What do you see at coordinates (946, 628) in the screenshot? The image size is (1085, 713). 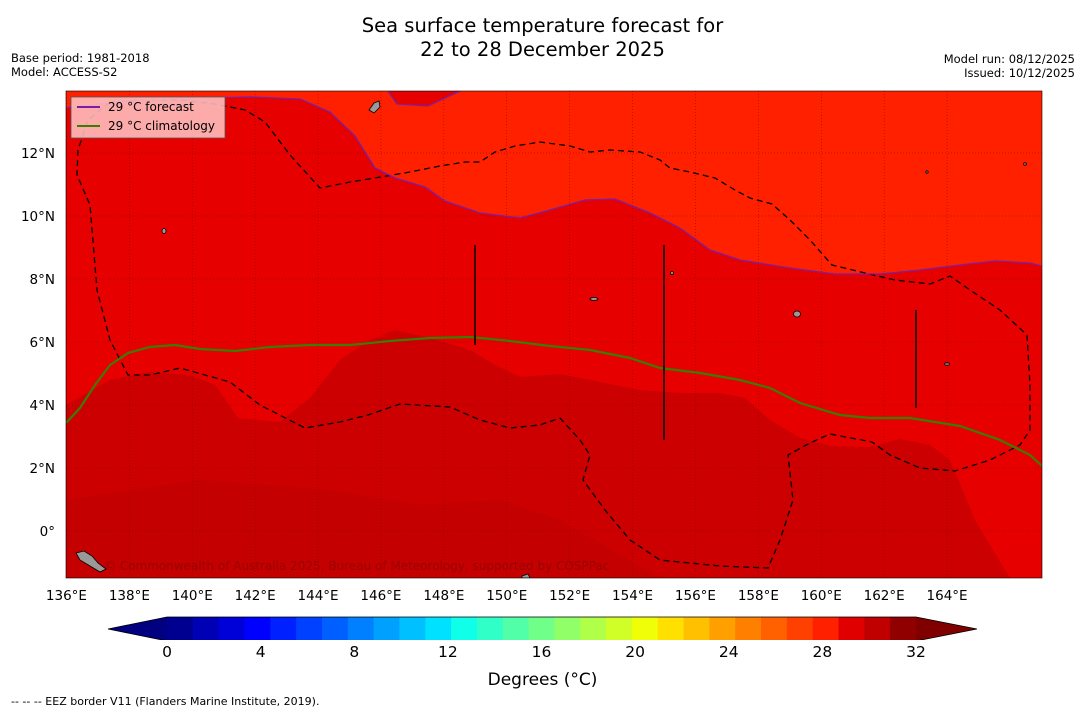 I see `colorbar-over-arrow` at bounding box center [946, 628].